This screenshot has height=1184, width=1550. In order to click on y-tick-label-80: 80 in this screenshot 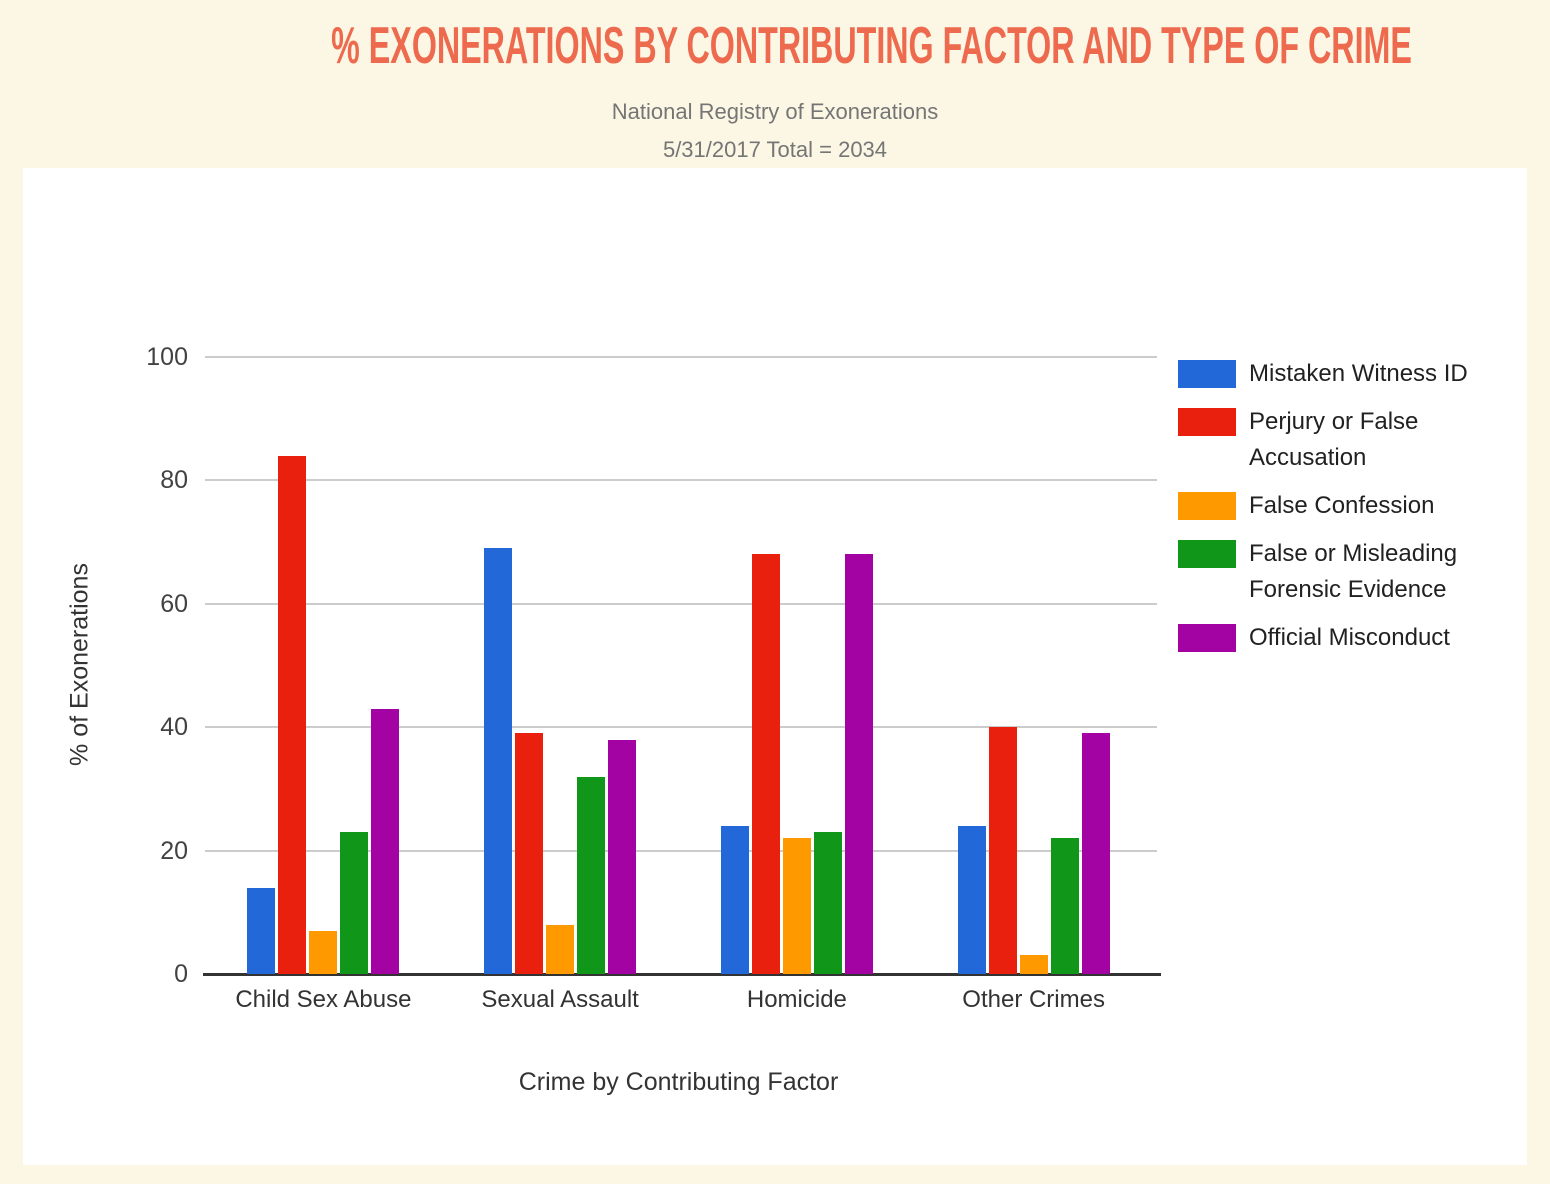, I will do `click(174, 480)`.